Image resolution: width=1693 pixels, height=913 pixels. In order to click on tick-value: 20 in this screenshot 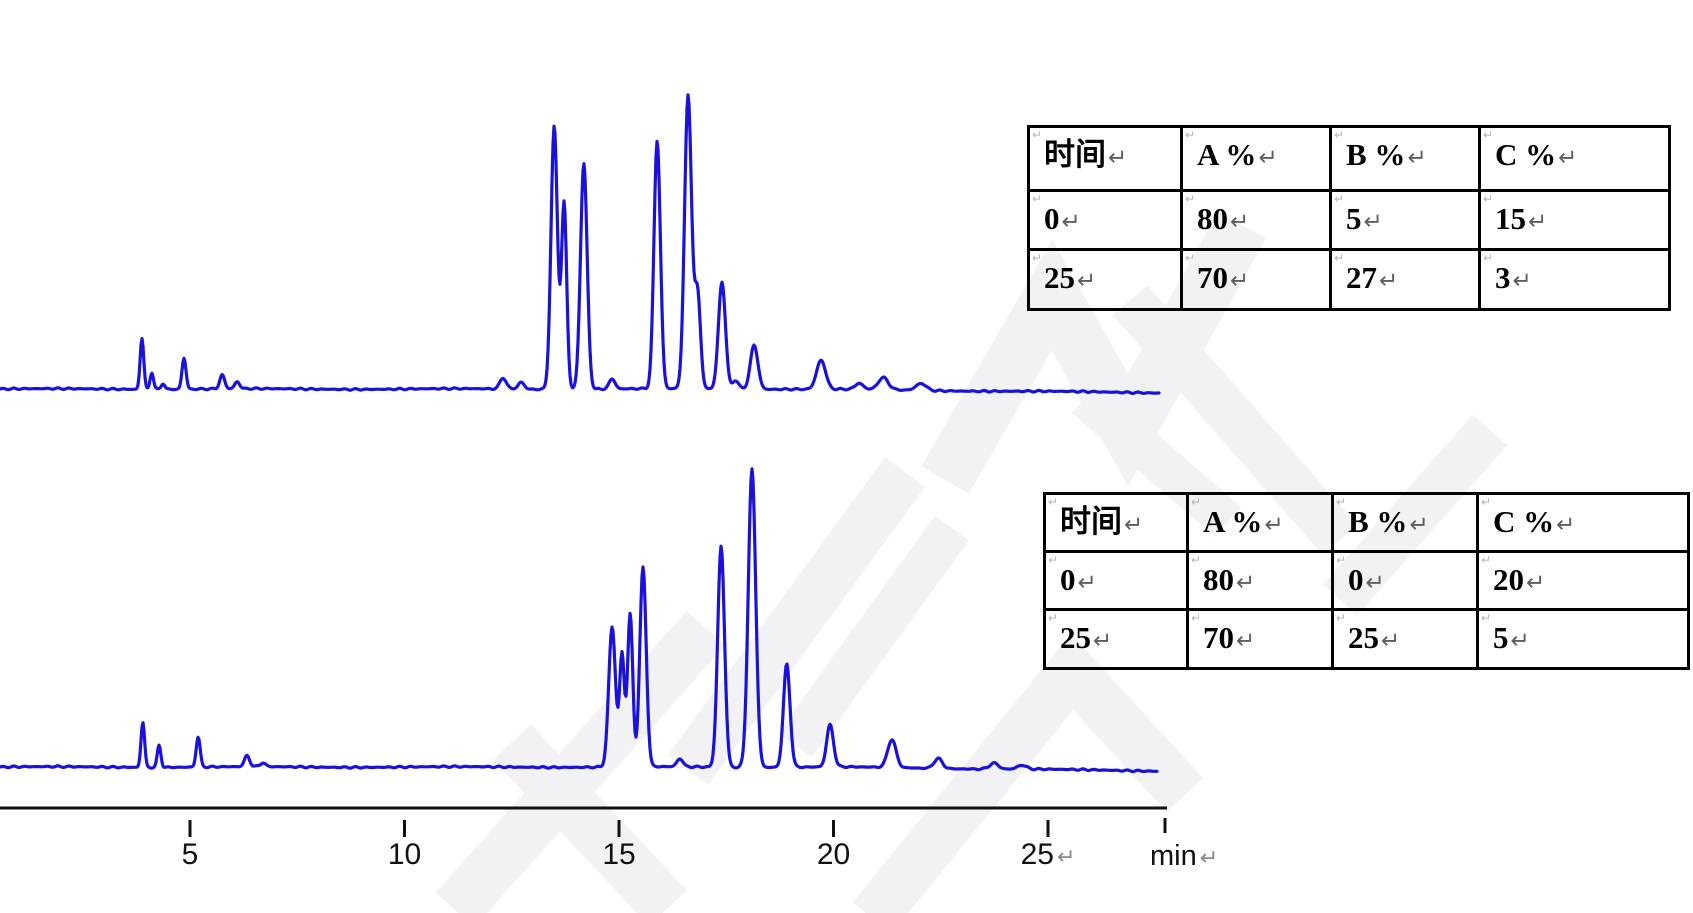, I will do `click(833, 854)`.